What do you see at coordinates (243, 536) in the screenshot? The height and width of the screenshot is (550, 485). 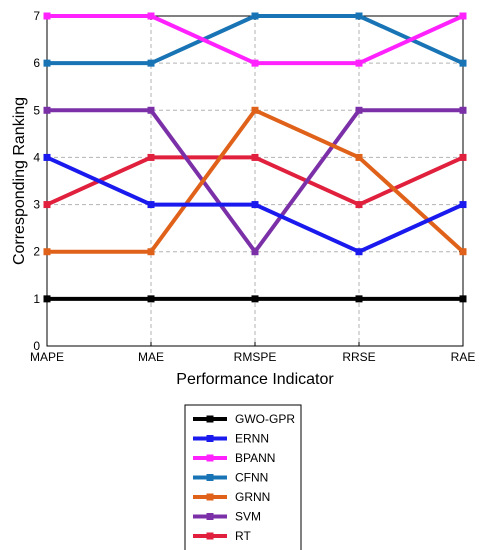 I see `legend-label: RT` at bounding box center [243, 536].